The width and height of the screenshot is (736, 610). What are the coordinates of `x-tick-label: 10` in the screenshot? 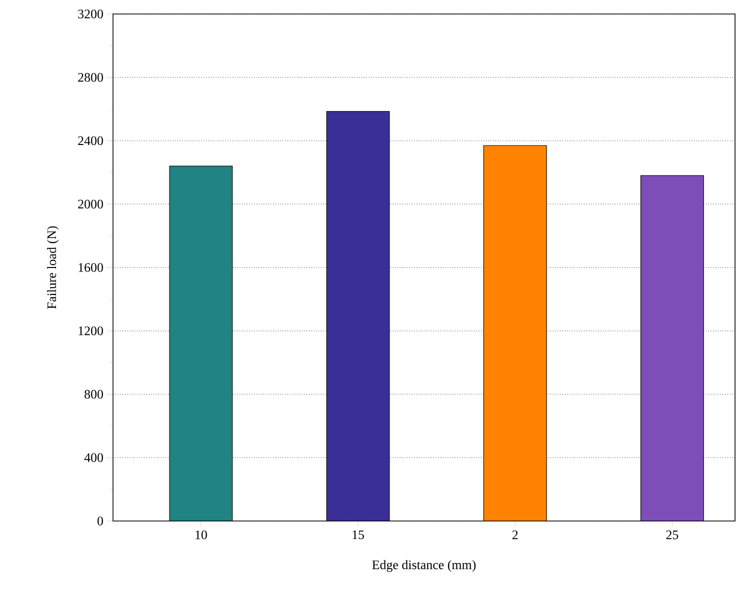 It's located at (201, 535).